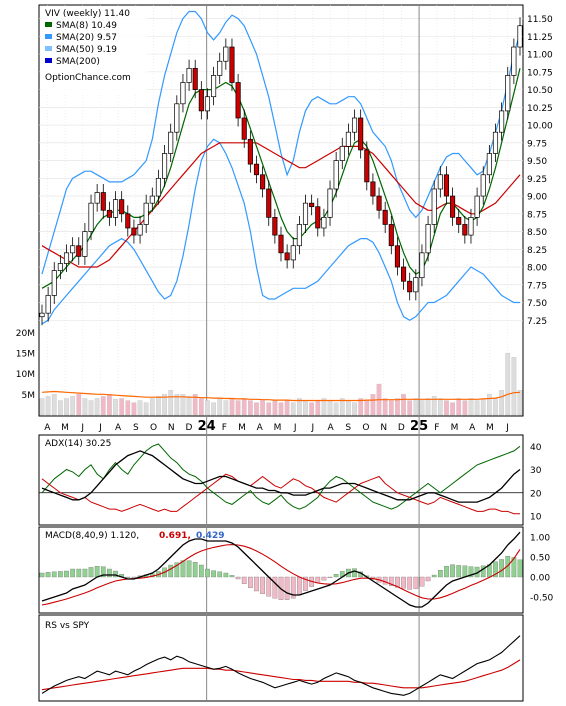 The width and height of the screenshot is (566, 706). I want to click on price-tick-label: 8.00, so click(537, 269).